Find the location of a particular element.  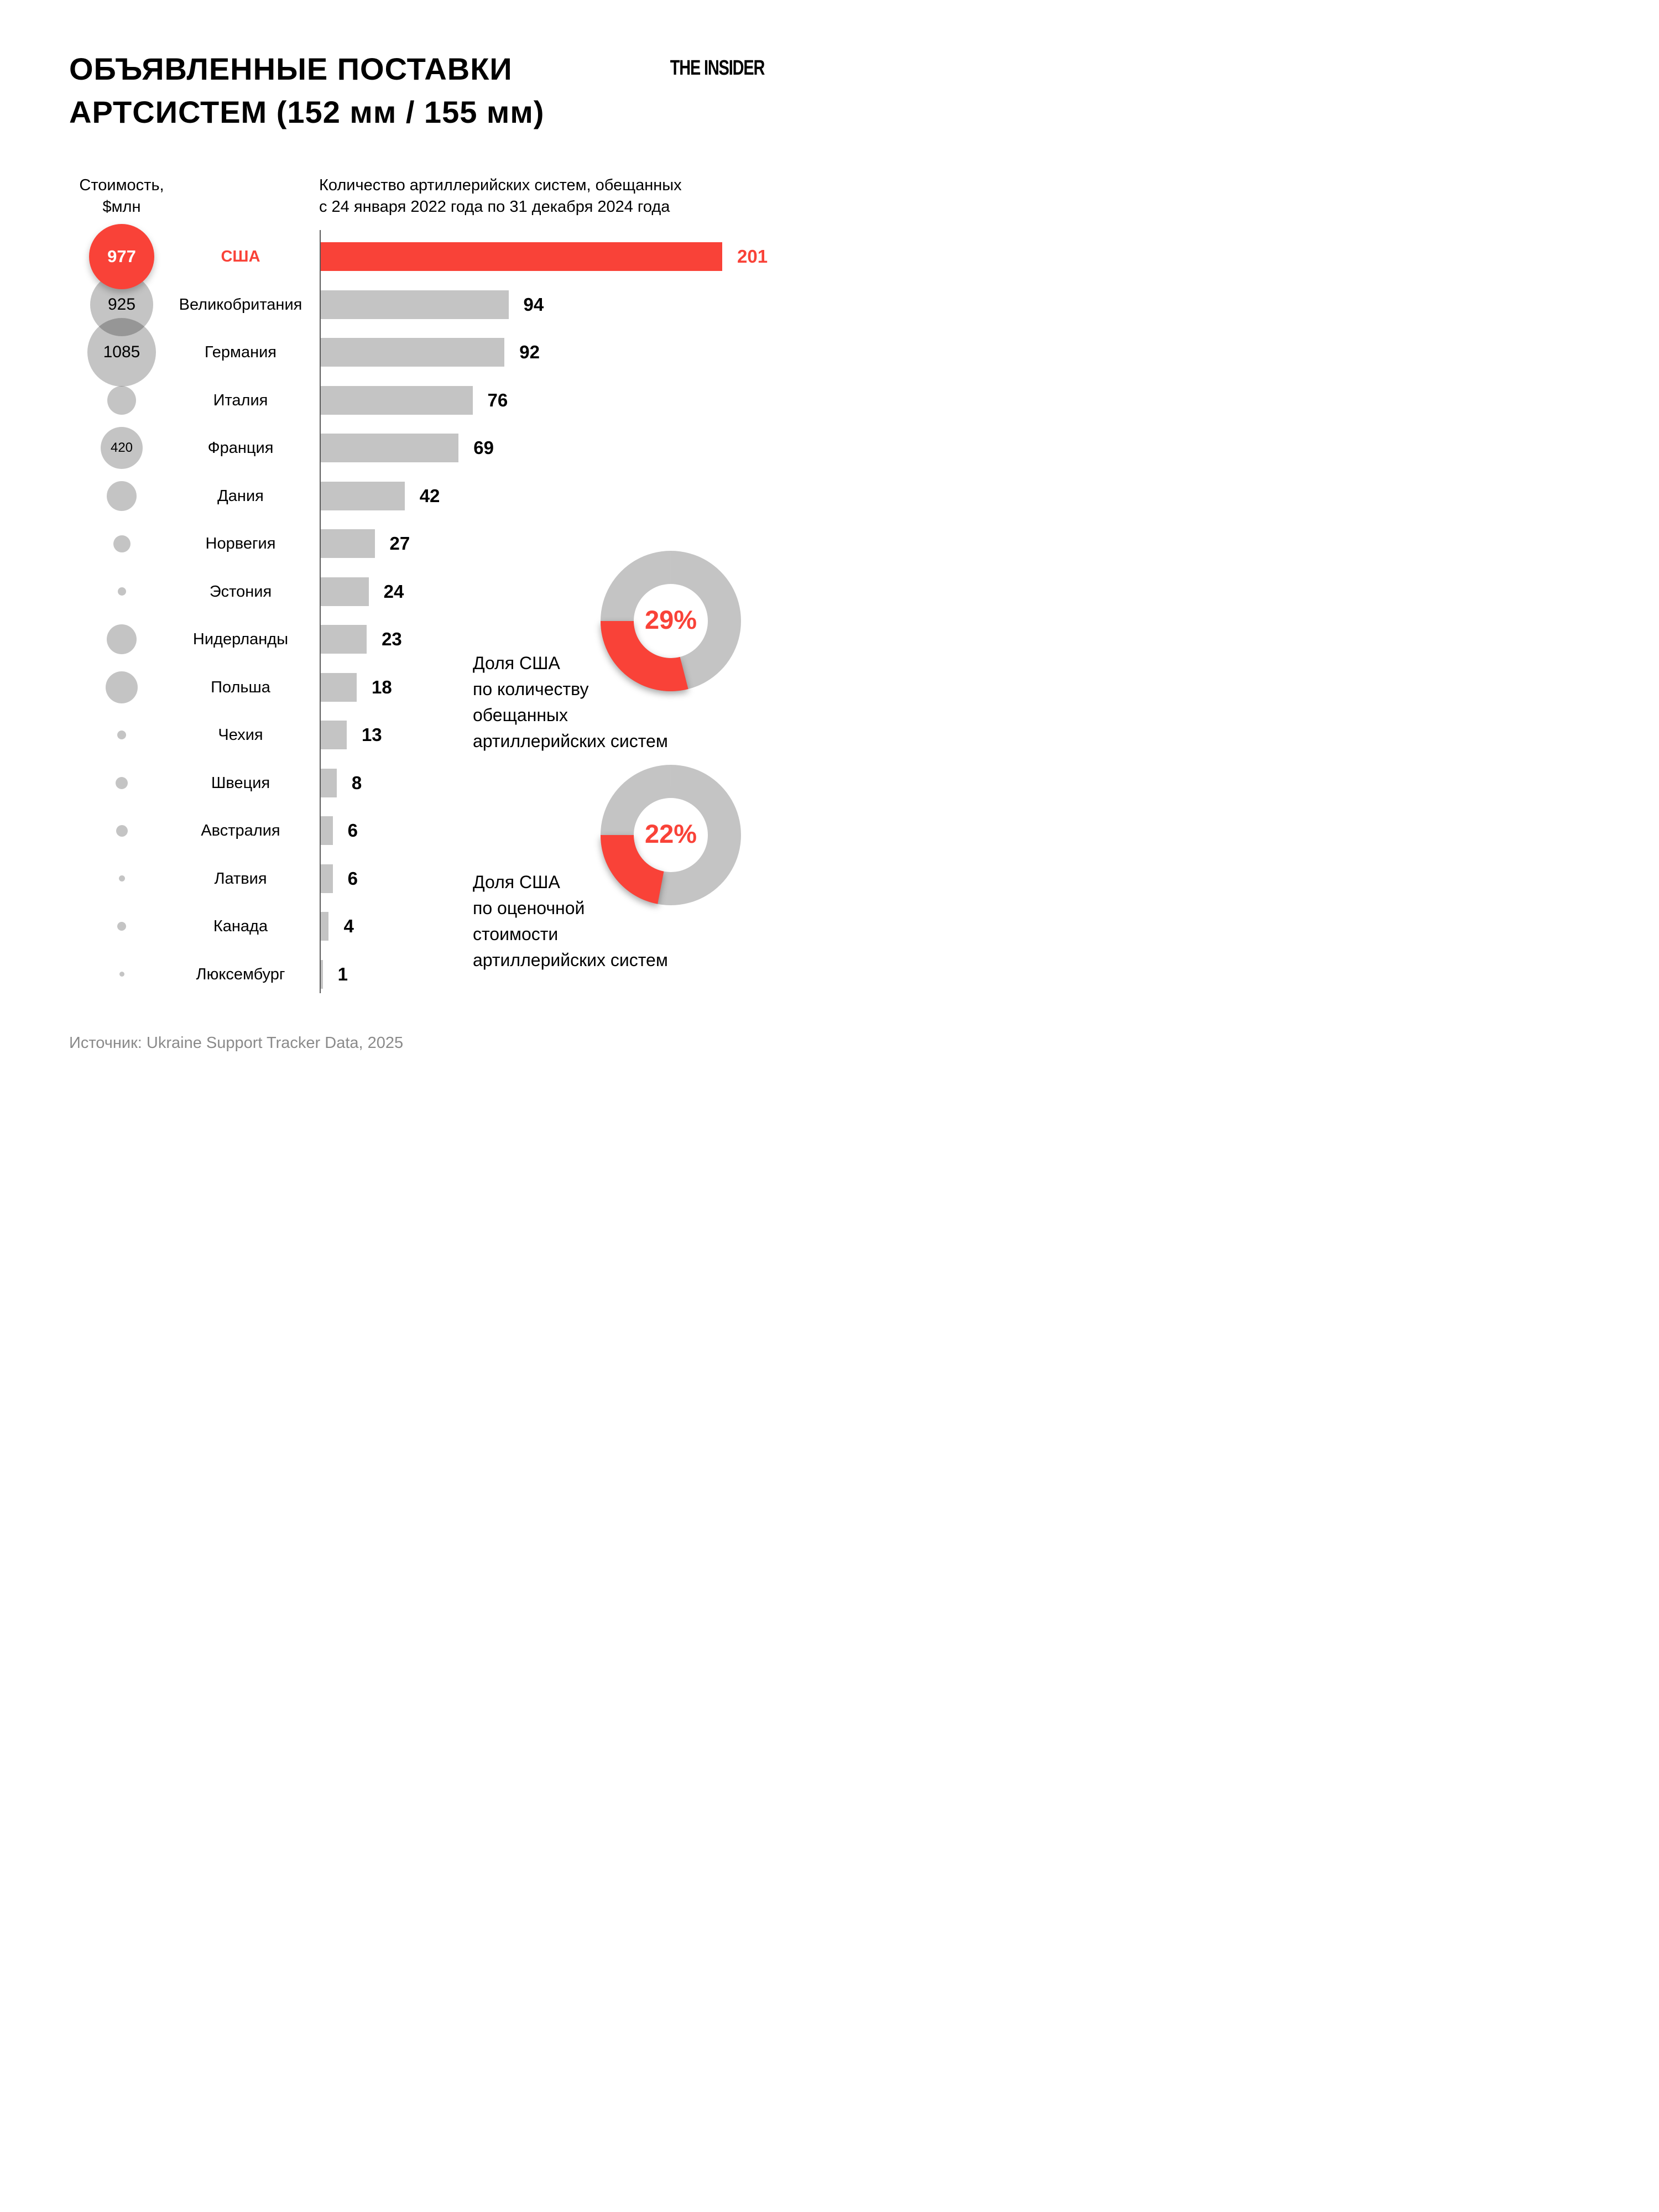

systems-bar-value: 92 is located at coordinates (529, 352).